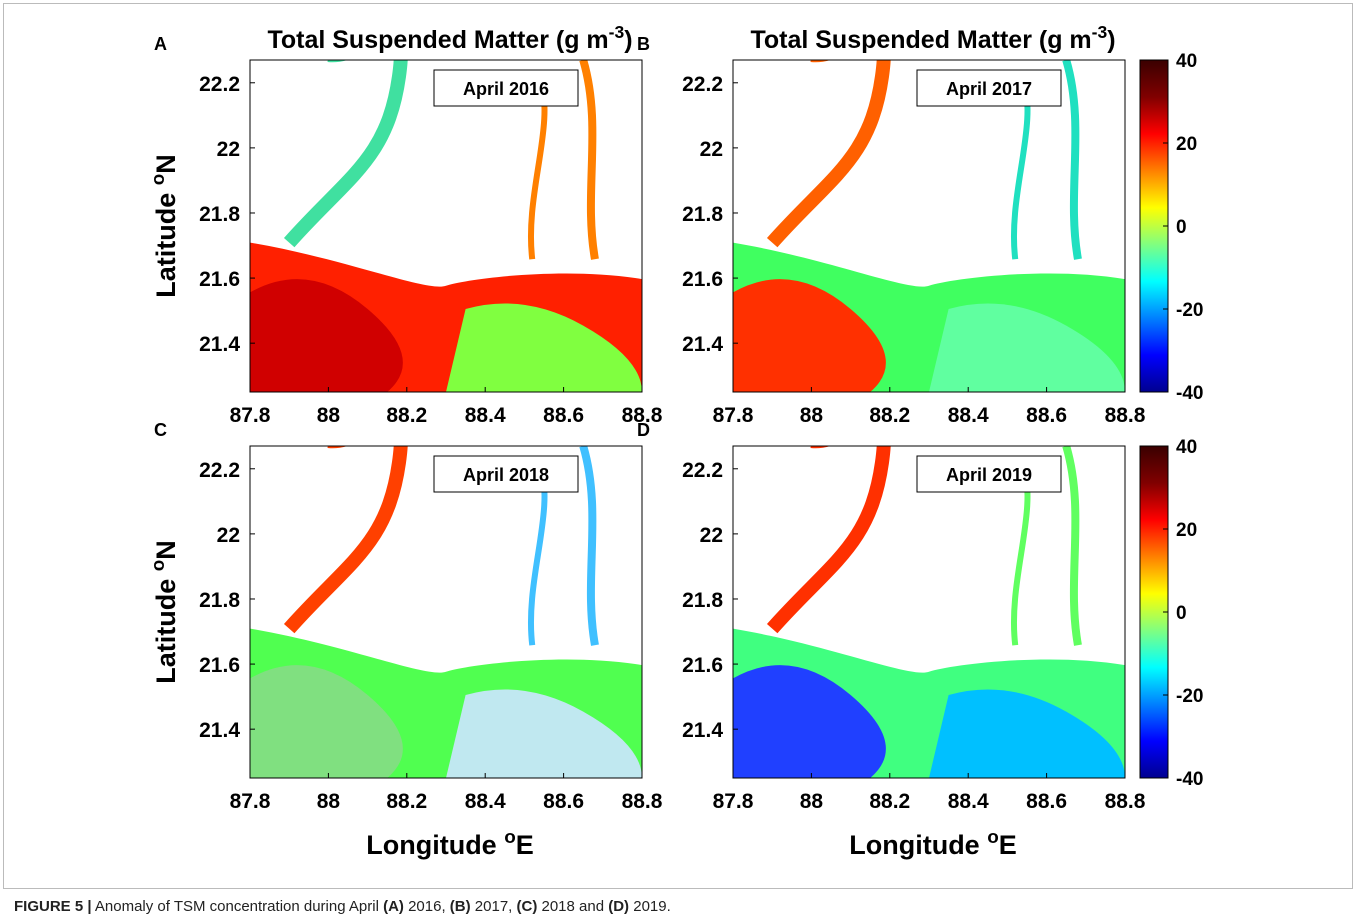 Image resolution: width=1358 pixels, height=924 pixels. I want to click on panel-title-main: Total Suspended Matter (g m, so click(920, 40).